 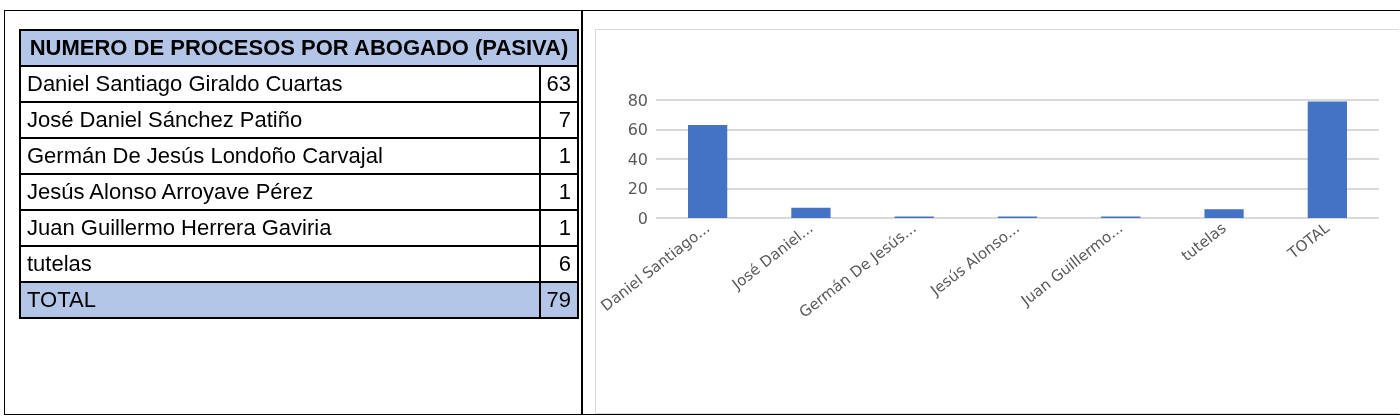 I want to click on data-label: 79, so click(x=558, y=300).